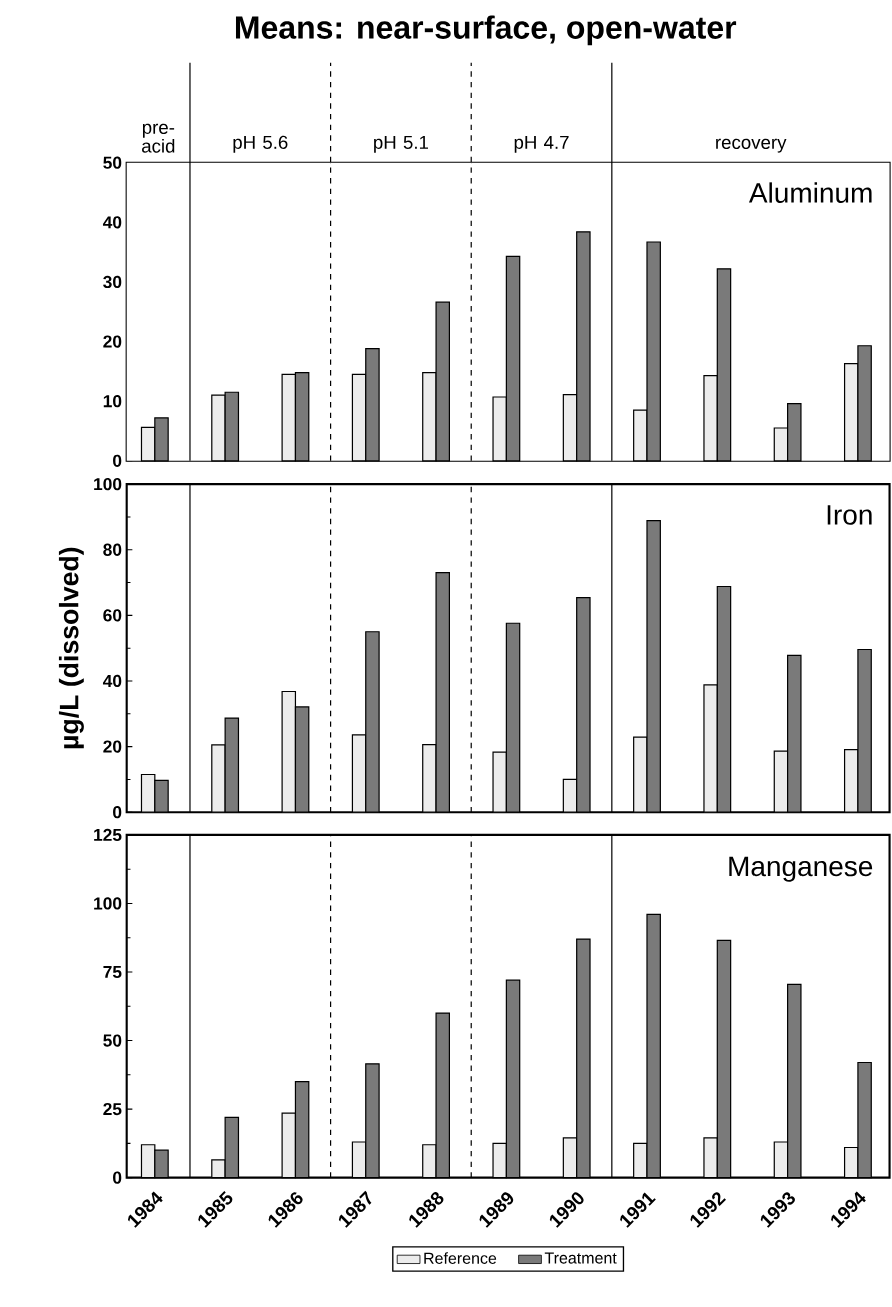  What do you see at coordinates (112, 282) in the screenshot?
I see `y-tick-label: 30` at bounding box center [112, 282].